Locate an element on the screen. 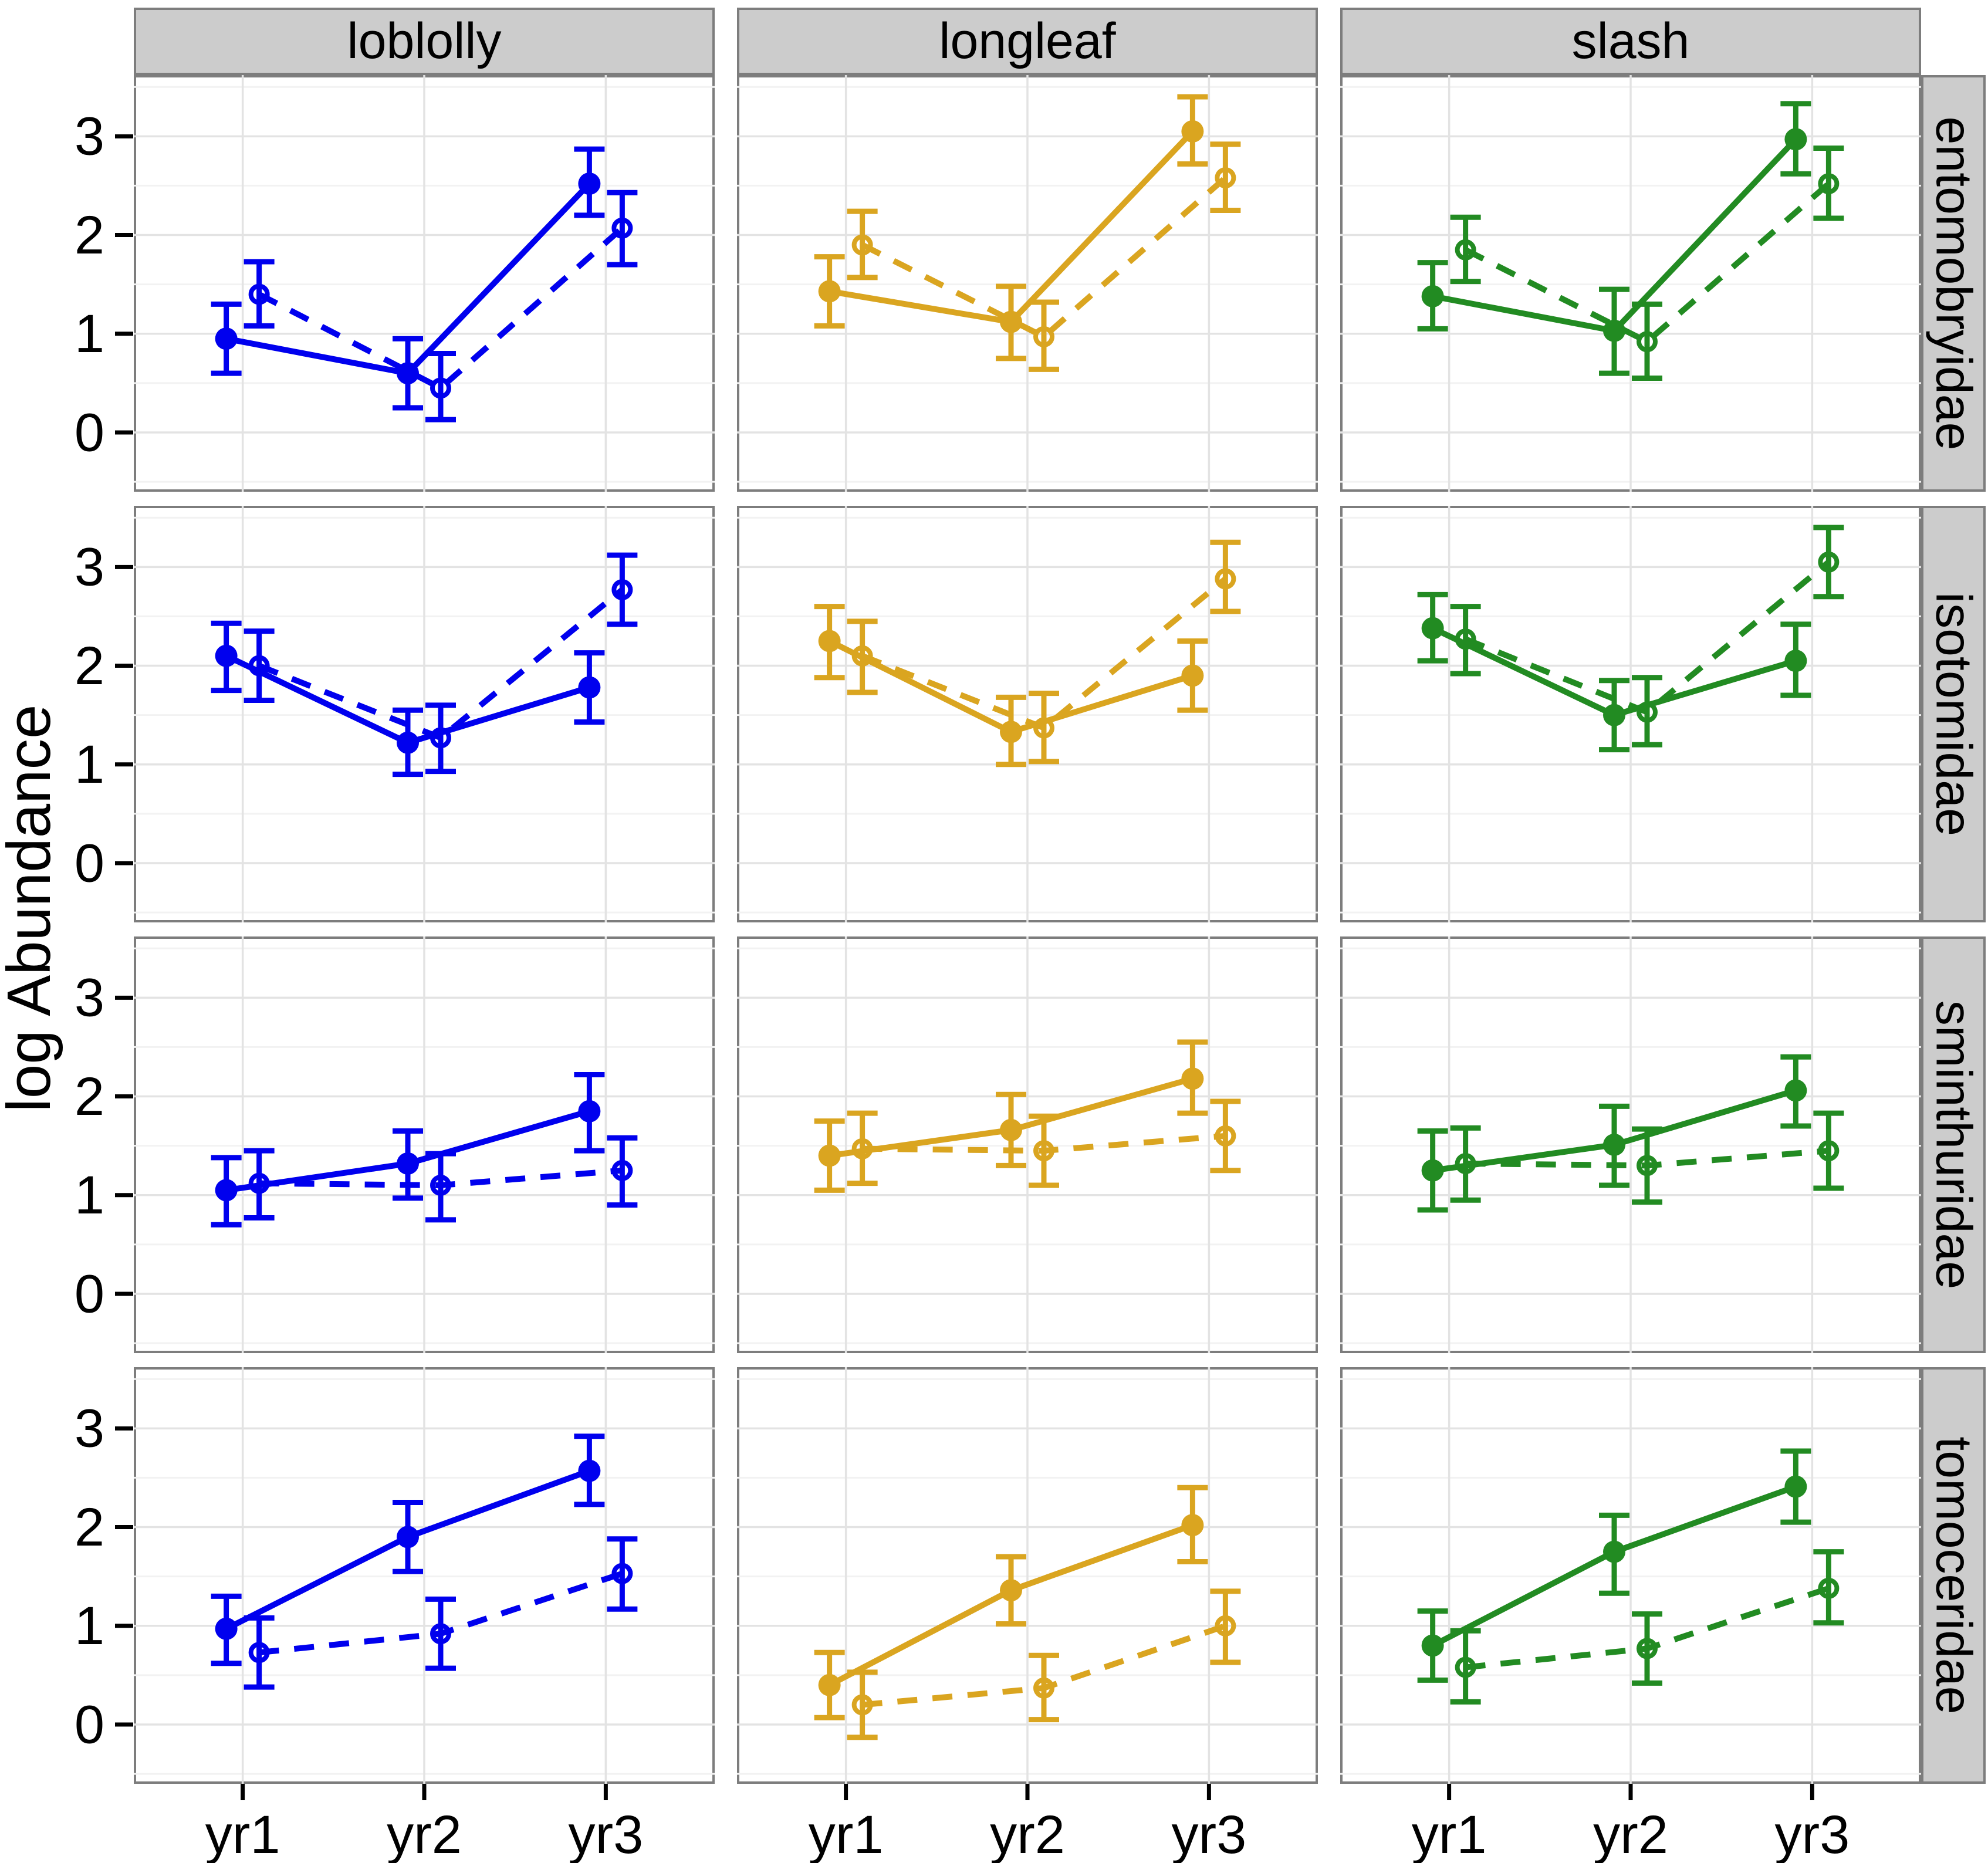  x-tick-label: yr2 is located at coordinates (1027, 1834).